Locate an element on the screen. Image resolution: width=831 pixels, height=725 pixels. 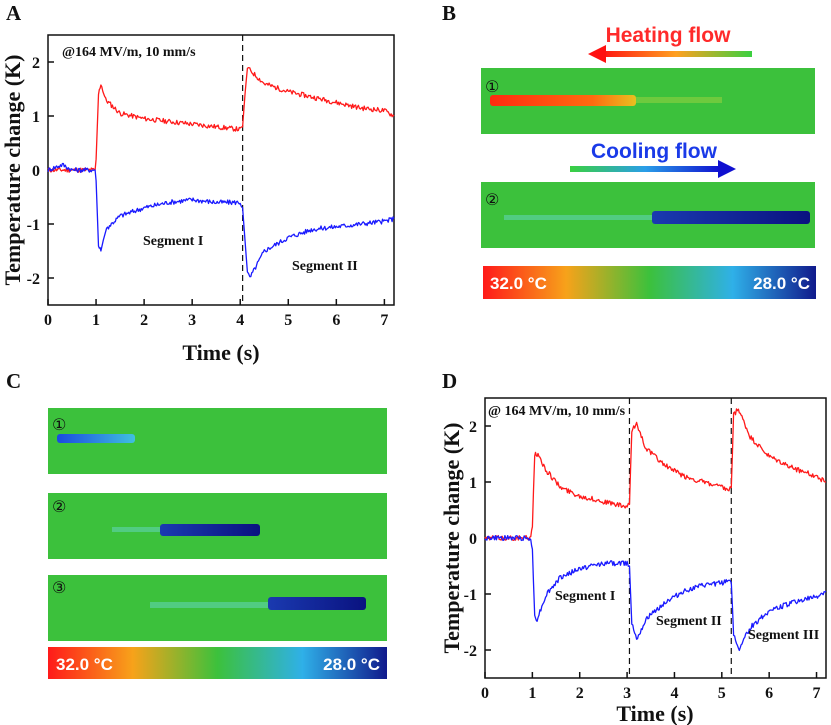
series-cooling-d is located at coordinates (655, 593).